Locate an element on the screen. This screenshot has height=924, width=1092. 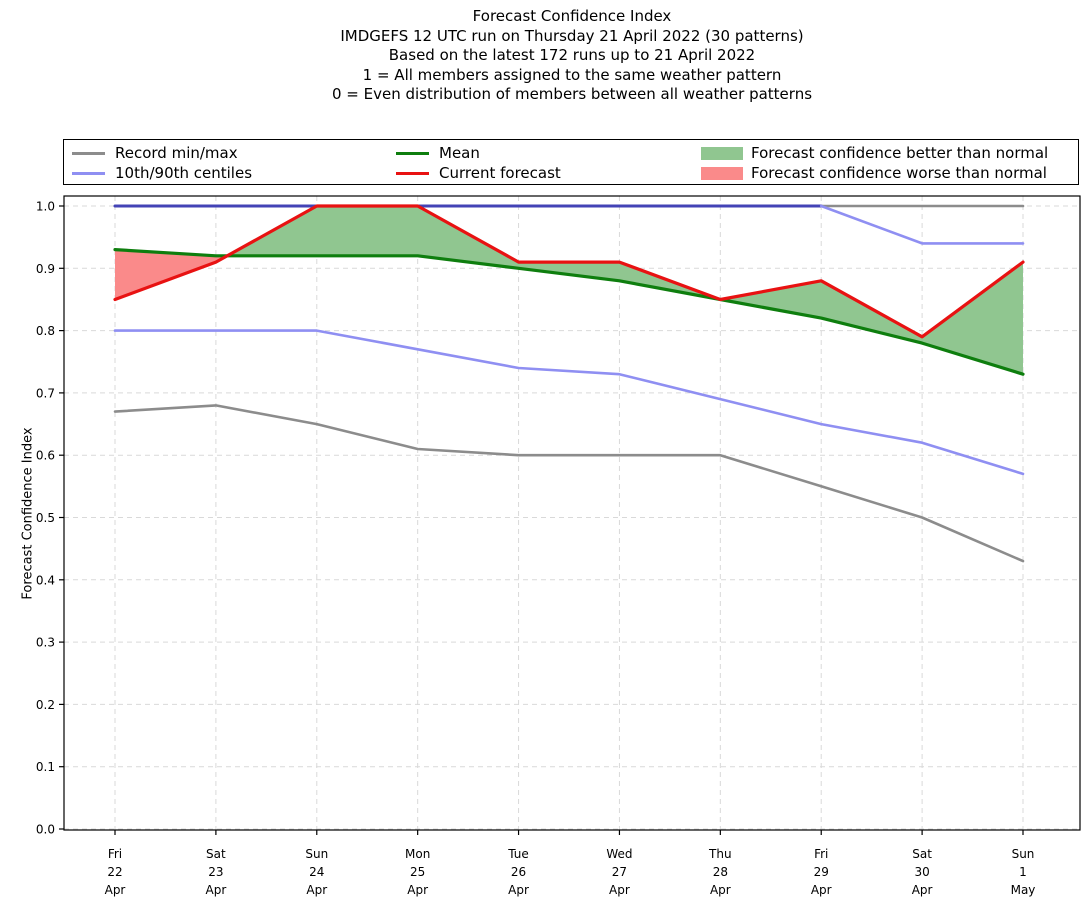
x-tick-label: 27 is located at coordinates (619, 872).